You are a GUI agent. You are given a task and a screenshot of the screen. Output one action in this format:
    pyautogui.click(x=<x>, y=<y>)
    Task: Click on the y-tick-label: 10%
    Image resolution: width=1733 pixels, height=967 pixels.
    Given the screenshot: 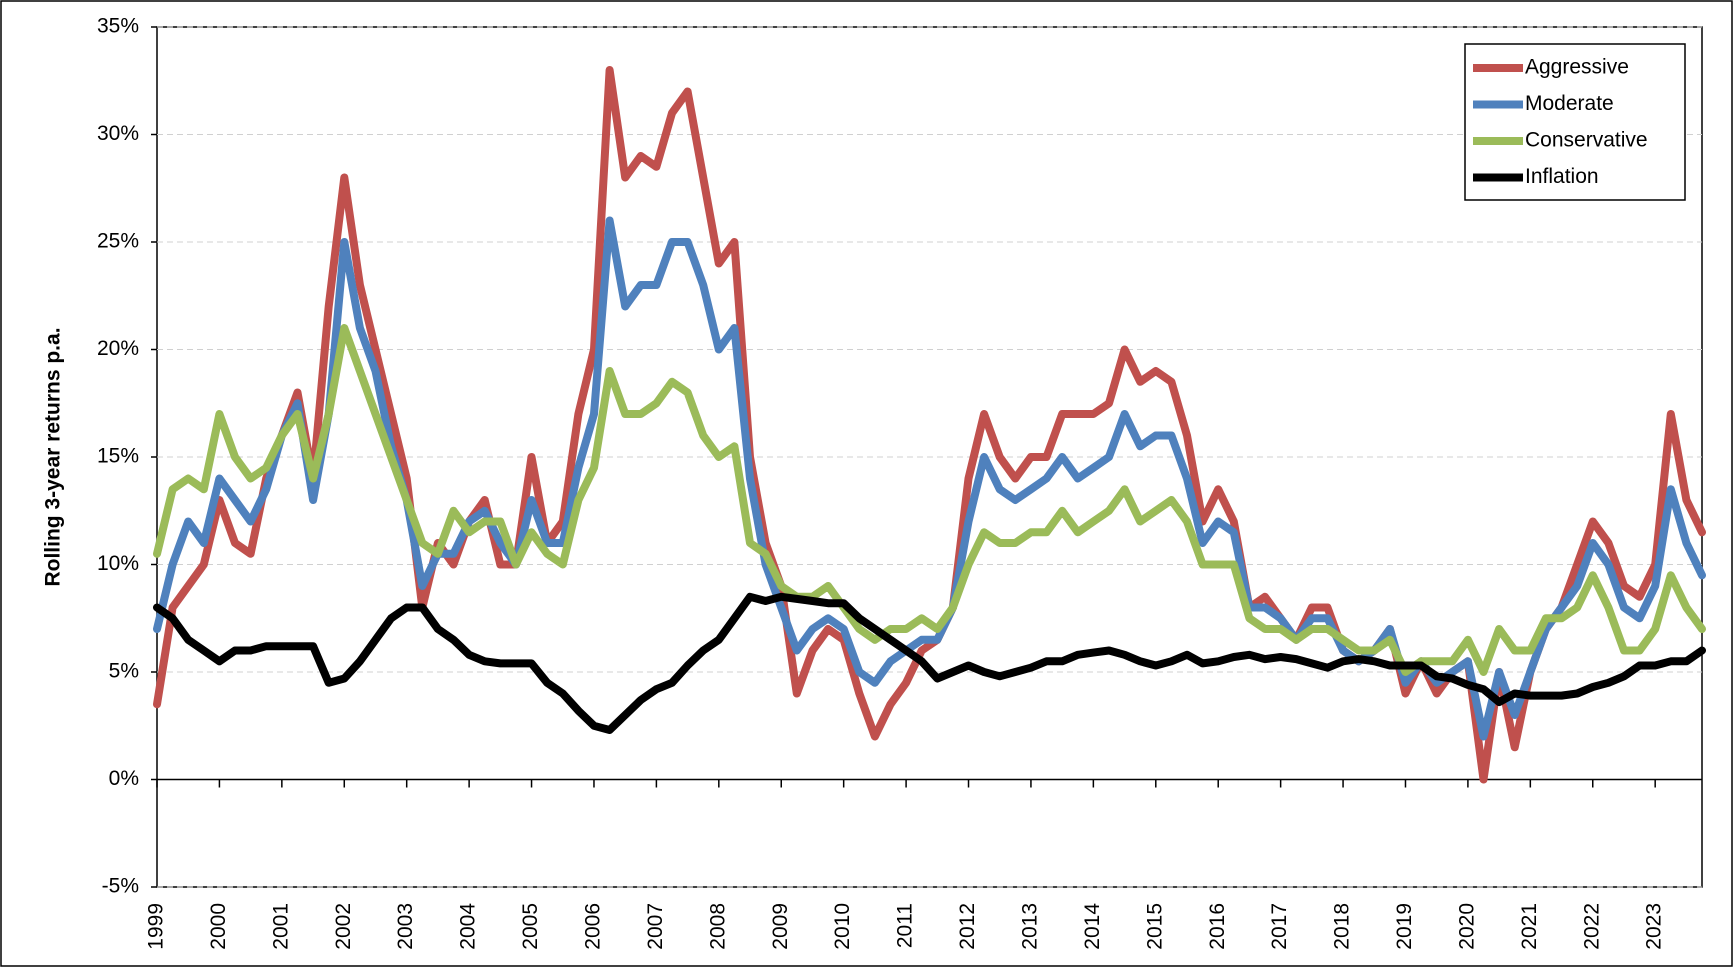 What is the action you would take?
    pyautogui.click(x=118, y=563)
    